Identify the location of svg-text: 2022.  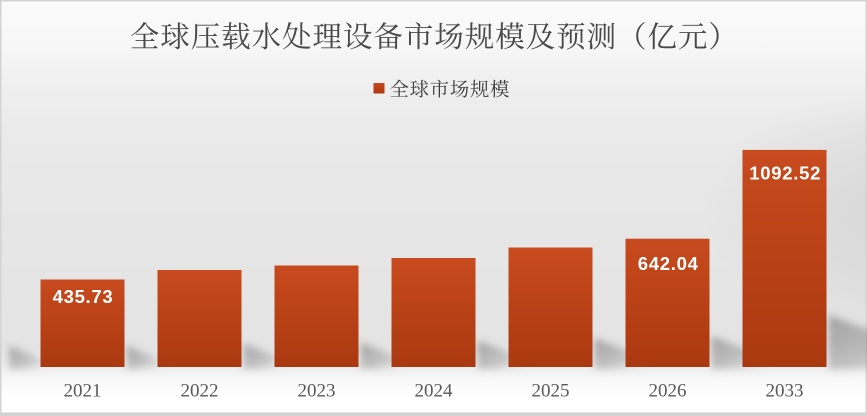
(200, 391).